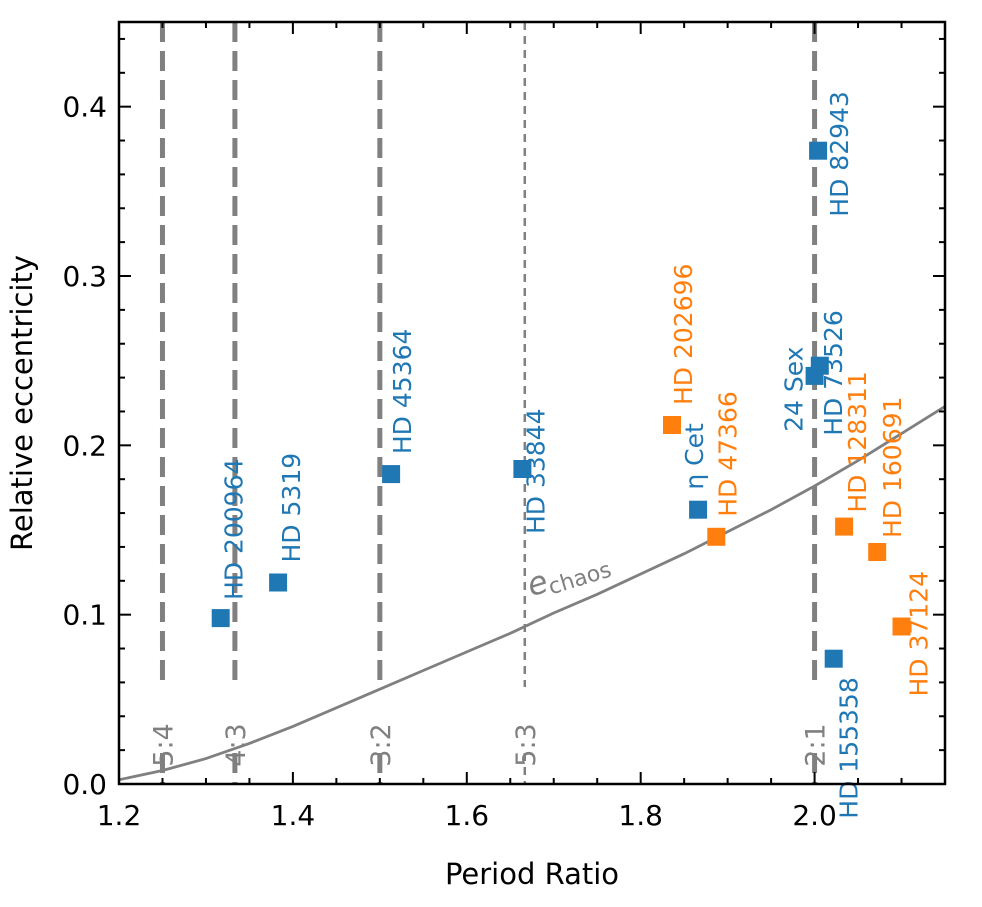  What do you see at coordinates (892, 467) in the screenshot?
I see `point-label-hd-160691: HD 160691` at bounding box center [892, 467].